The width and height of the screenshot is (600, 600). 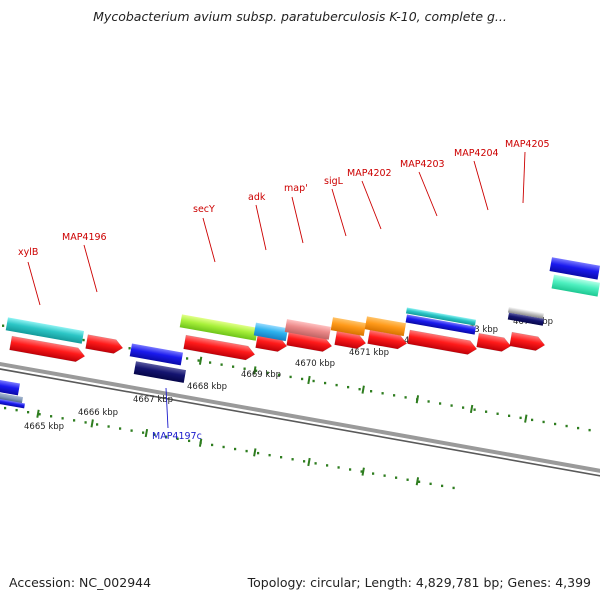 I want to click on gene-map-cog-shape, so click(x=307, y=329).